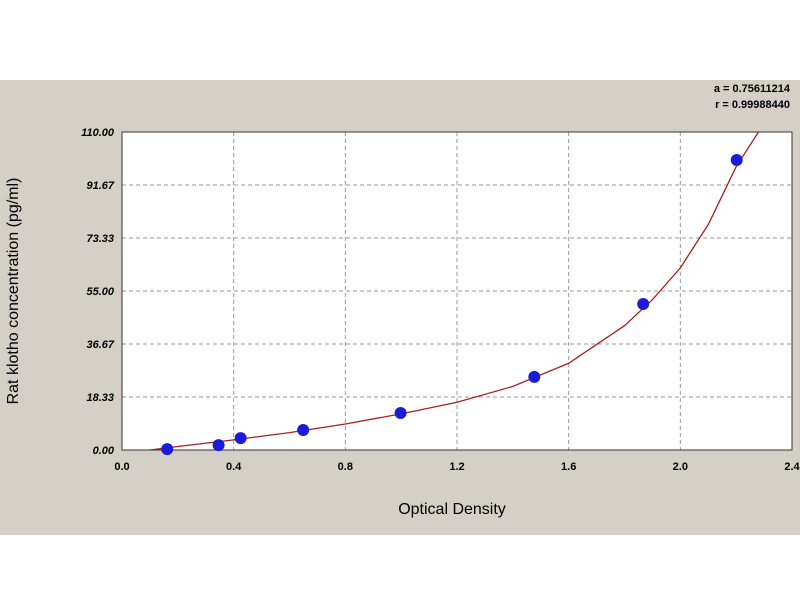  I want to click on y-tick-label: 91.67, so click(100, 186).